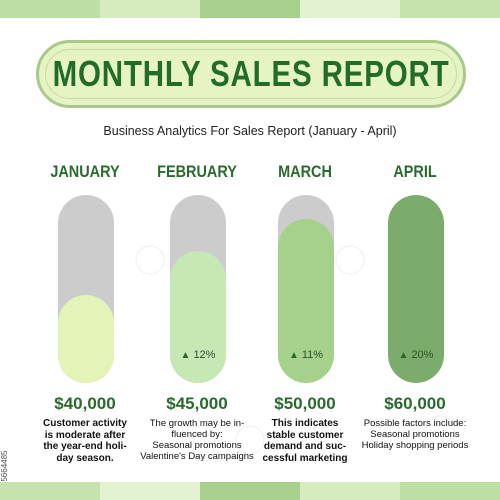 The height and width of the screenshot is (500, 500). Describe the element at coordinates (85, 171) in the screenshot. I see `month-label: JANUARY` at that location.